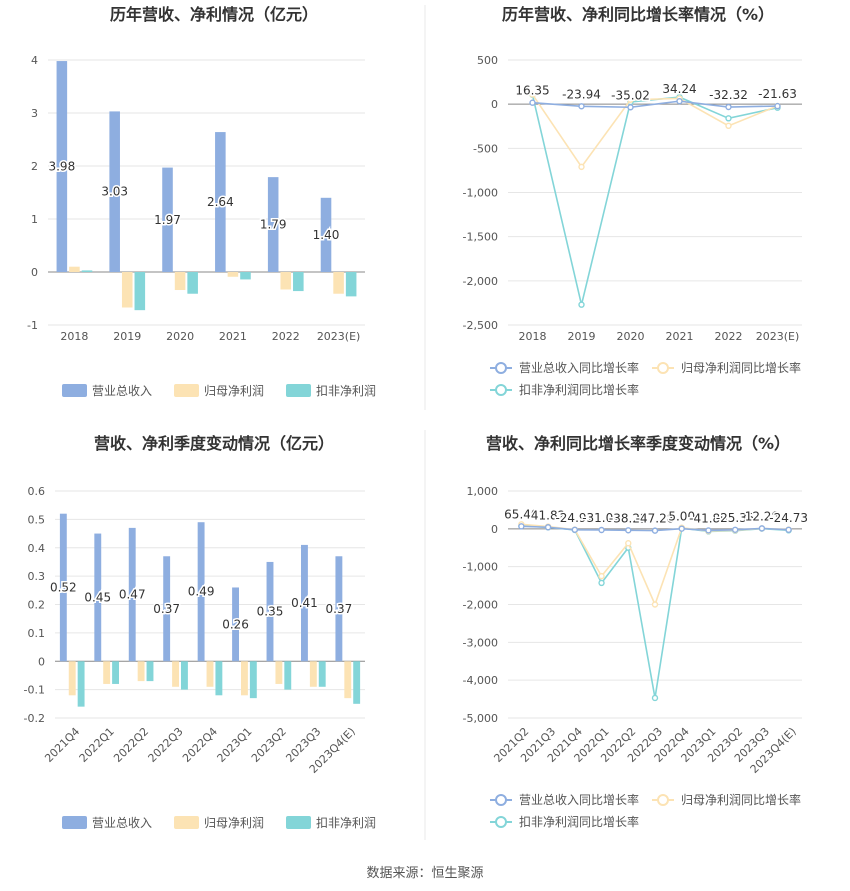  Describe the element at coordinates (681, 517) in the screenshot. I see `line-value-label: 5.00` at that location.